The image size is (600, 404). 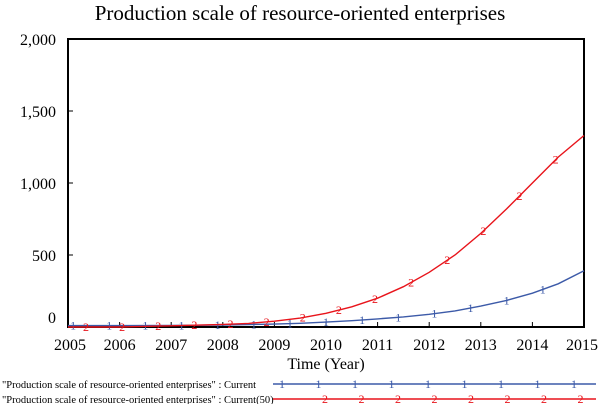 I want to click on y-tick-label: 1,000, so click(x=38, y=184).